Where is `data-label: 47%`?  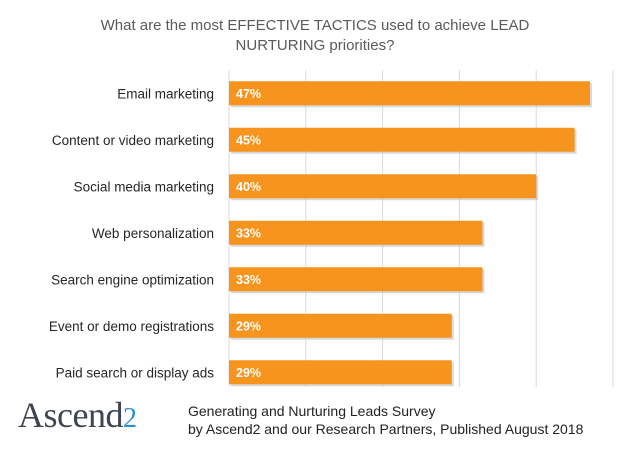
data-label: 47% is located at coordinates (248, 94).